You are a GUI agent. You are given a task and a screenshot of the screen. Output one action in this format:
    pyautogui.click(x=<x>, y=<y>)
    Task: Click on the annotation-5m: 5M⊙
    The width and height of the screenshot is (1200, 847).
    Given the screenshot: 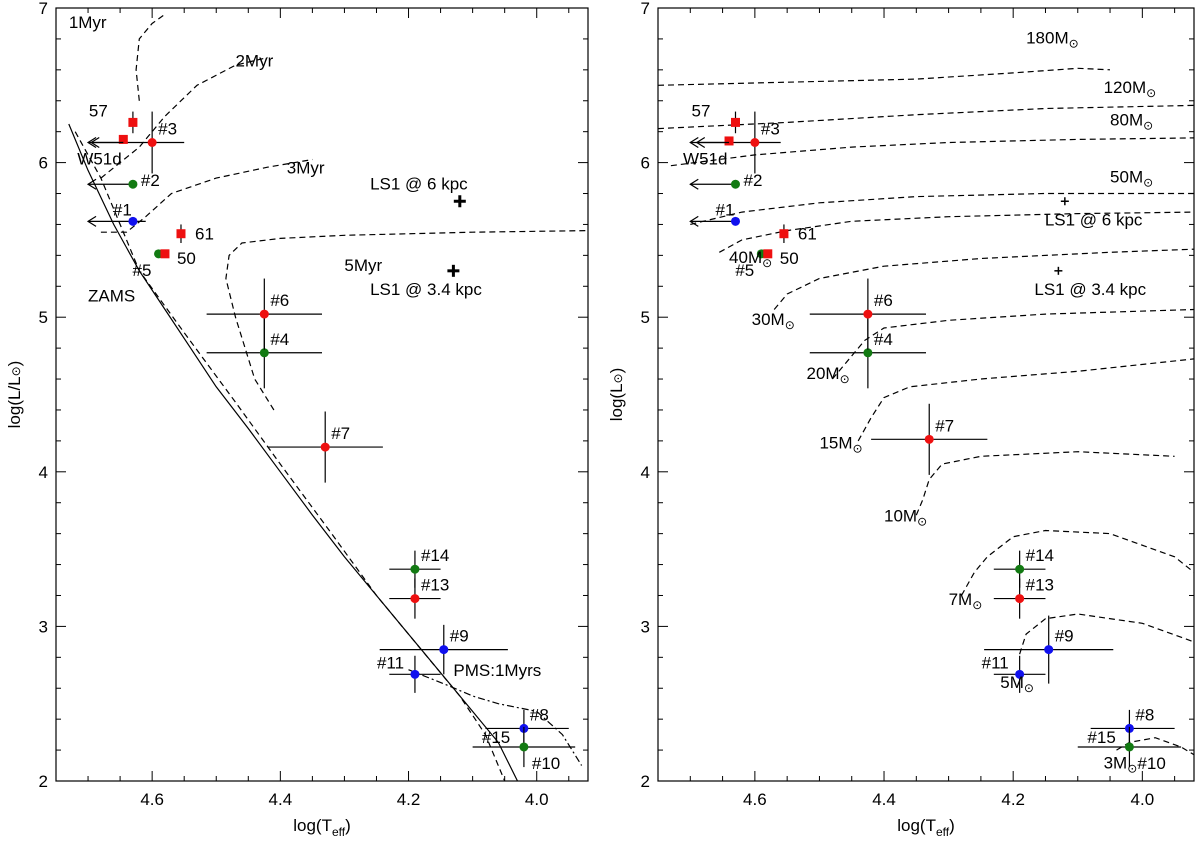 What is the action you would take?
    pyautogui.click(x=1017, y=684)
    